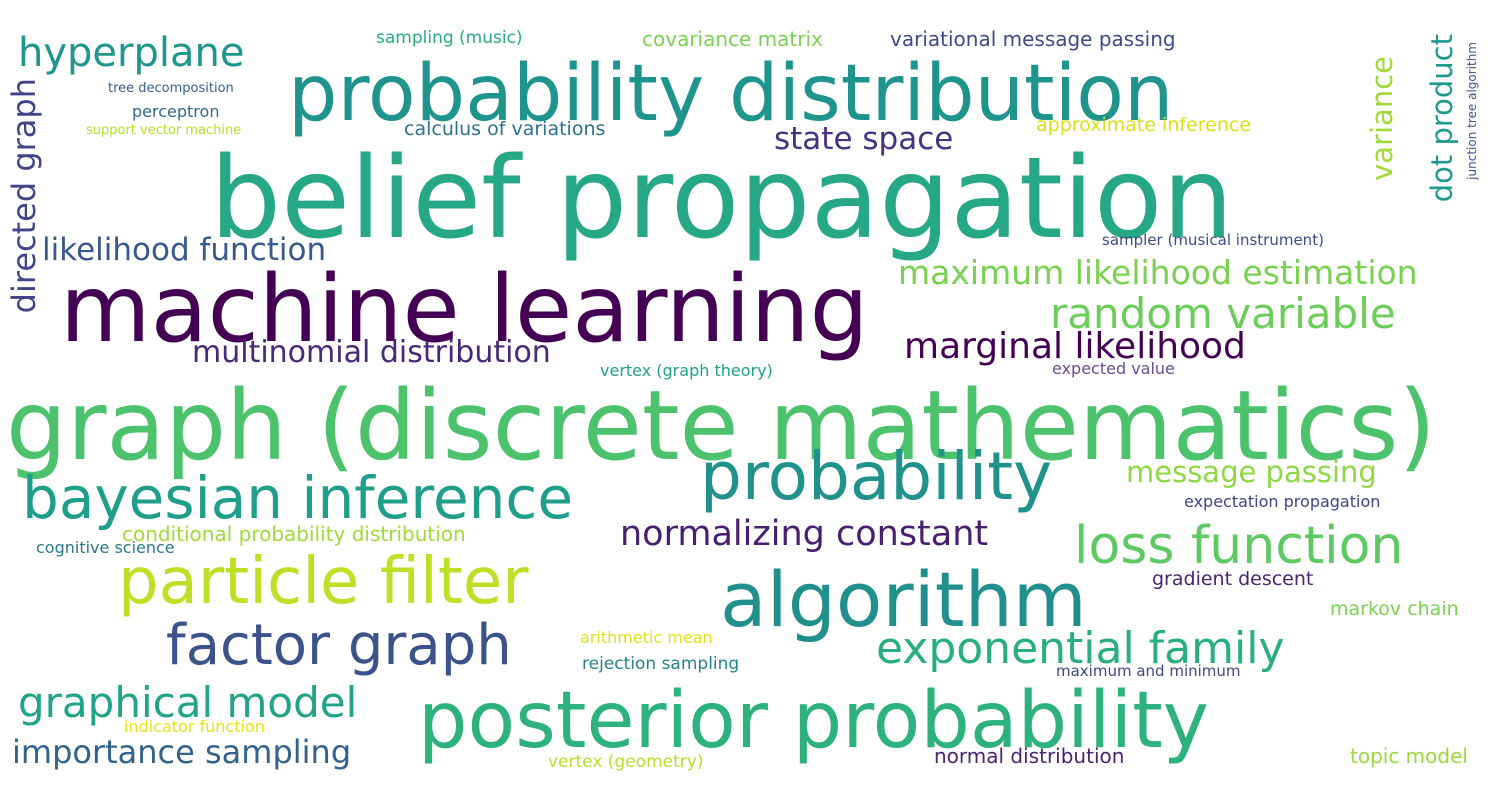 The width and height of the screenshot is (1510, 804). Describe the element at coordinates (1080, 648) in the screenshot. I see `word-exponential-family: exponential family` at that location.